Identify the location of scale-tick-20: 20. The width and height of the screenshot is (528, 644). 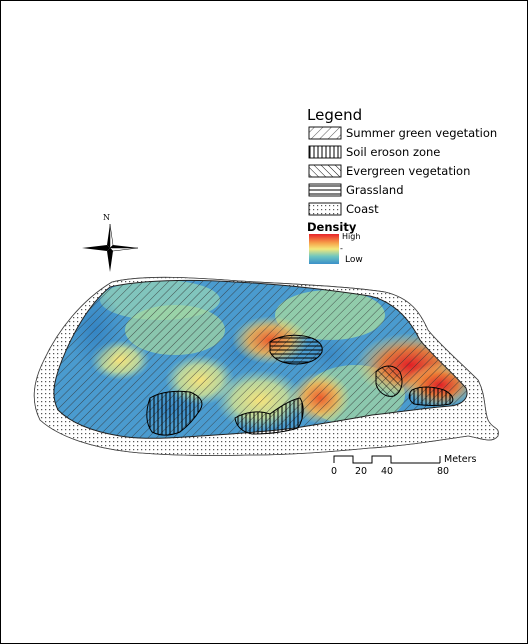
(361, 471).